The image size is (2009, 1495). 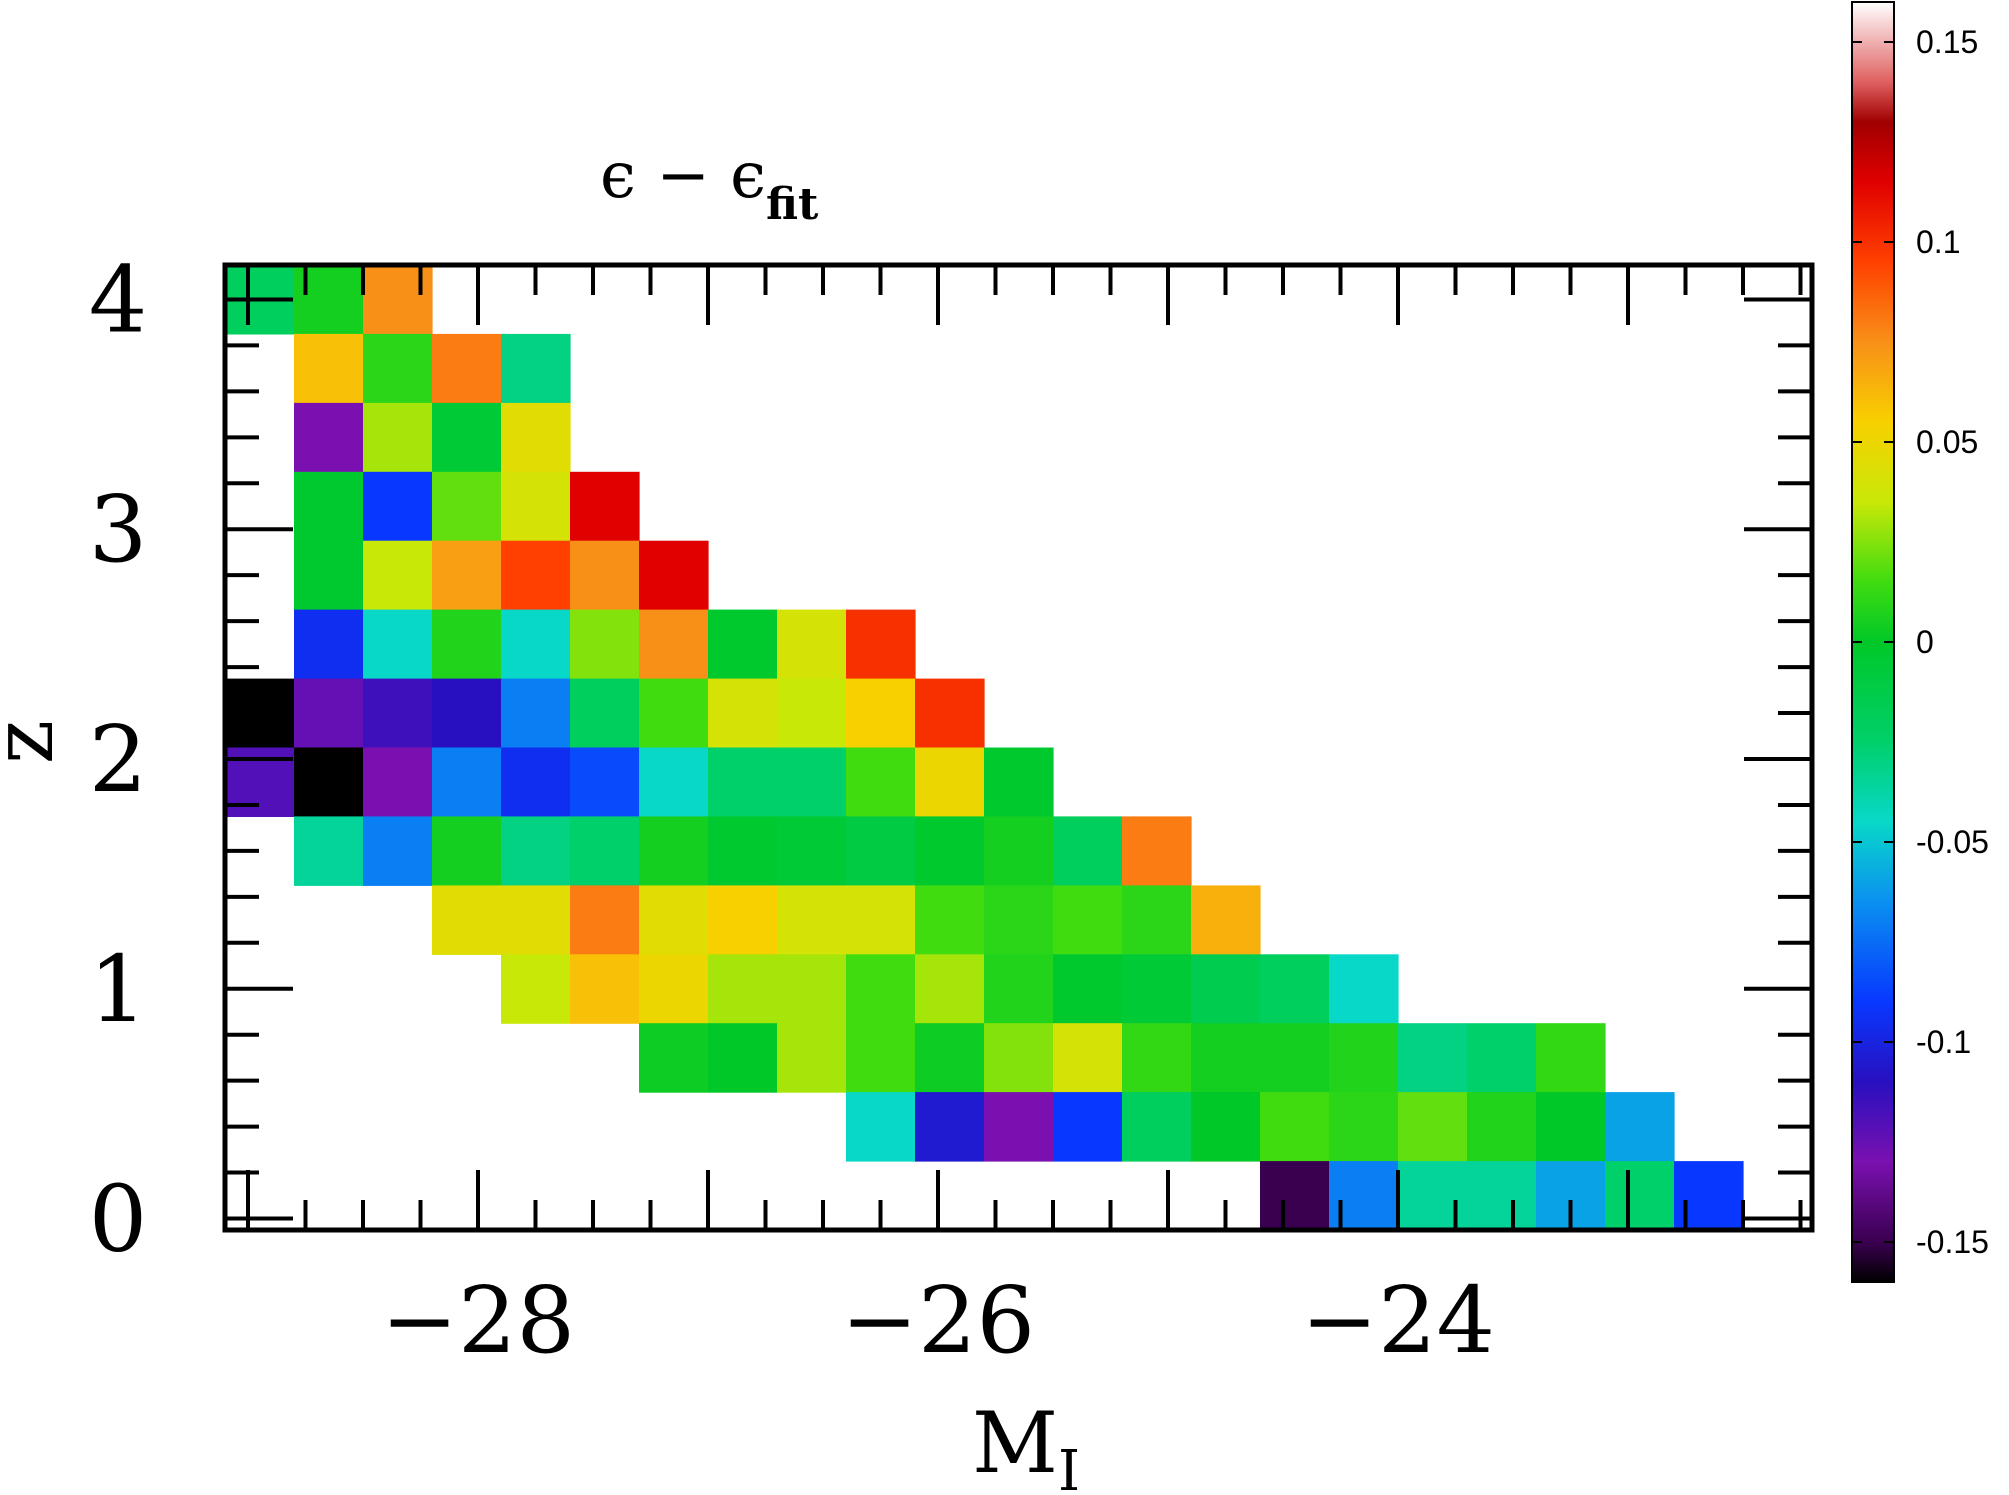 What do you see at coordinates (1925, 642) in the screenshot?
I see `colorbar-tick-label: 0` at bounding box center [1925, 642].